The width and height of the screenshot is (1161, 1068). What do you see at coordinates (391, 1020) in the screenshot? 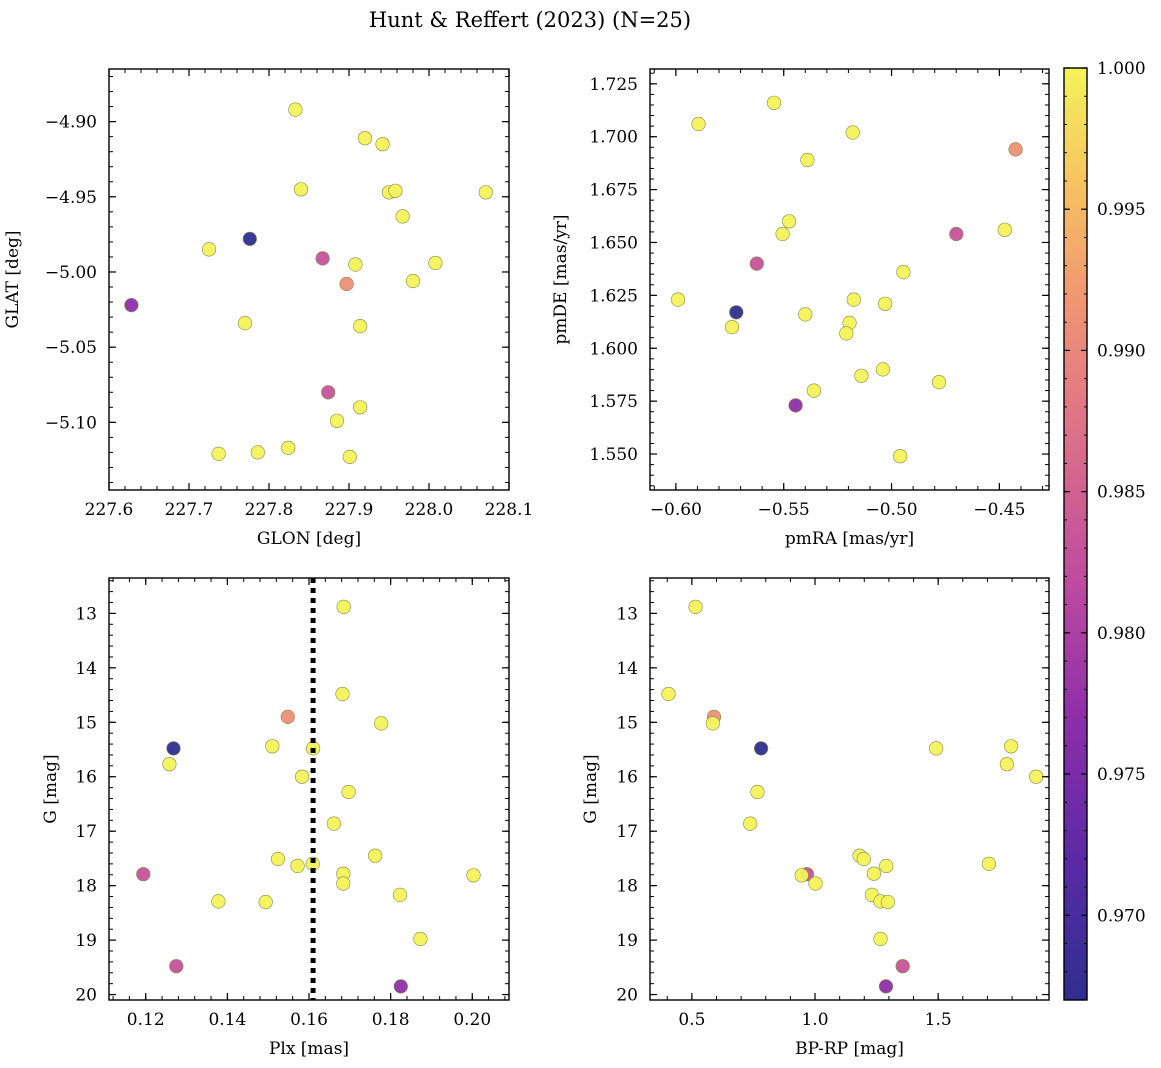
I see `x-tick-label: 0.18` at bounding box center [391, 1020].